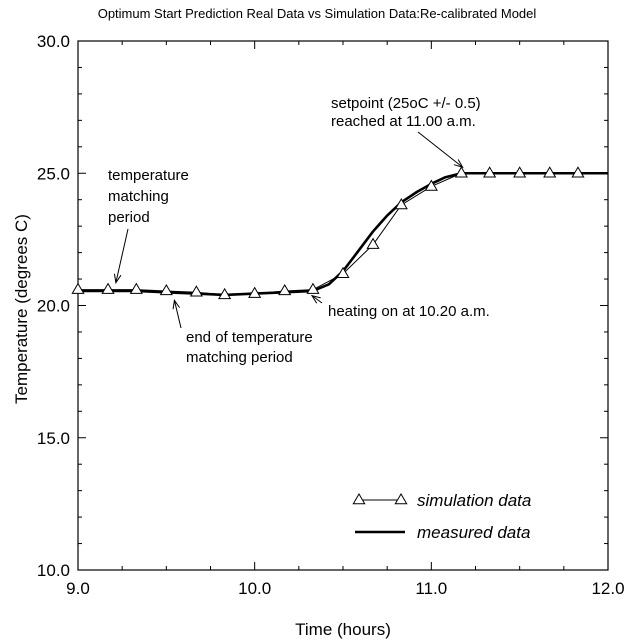 The image size is (634, 641). I want to click on annotation-end-of-matching-arrow, so click(177, 314).